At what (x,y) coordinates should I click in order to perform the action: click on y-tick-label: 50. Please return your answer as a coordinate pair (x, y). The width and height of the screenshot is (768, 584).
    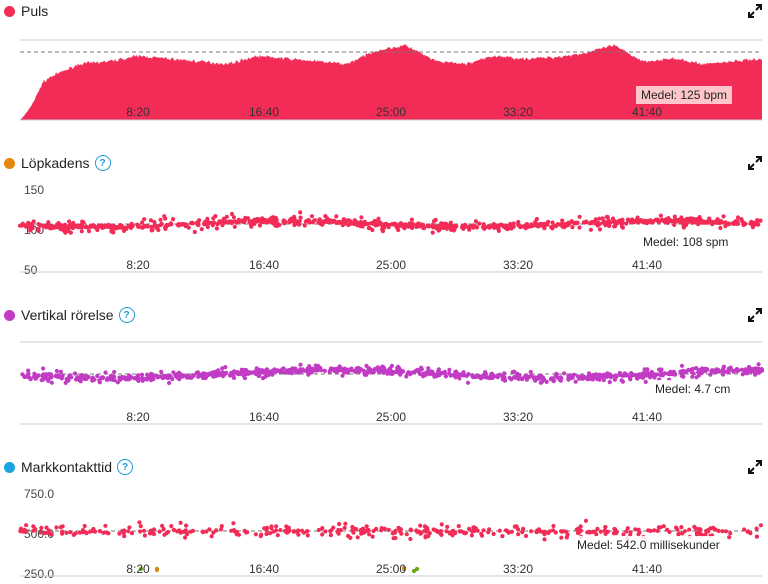
    Looking at the image, I should click on (31, 270).